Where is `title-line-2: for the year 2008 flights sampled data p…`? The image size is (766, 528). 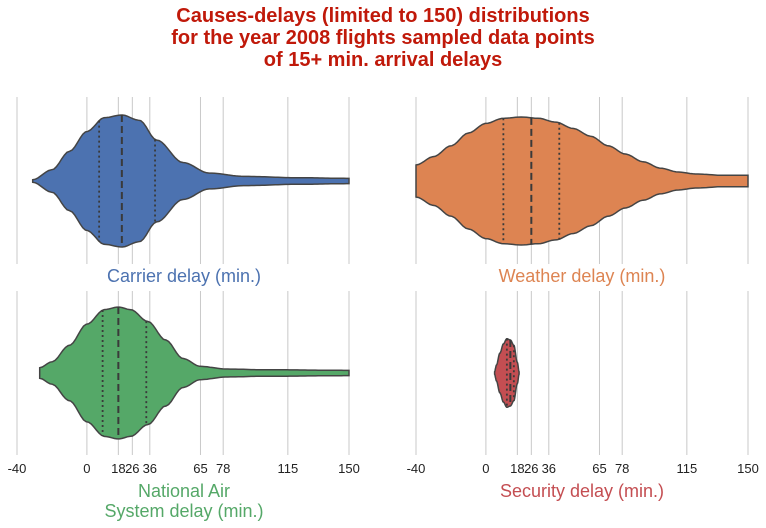 title-line-2: for the year 2008 flights sampled data p… is located at coordinates (383, 38).